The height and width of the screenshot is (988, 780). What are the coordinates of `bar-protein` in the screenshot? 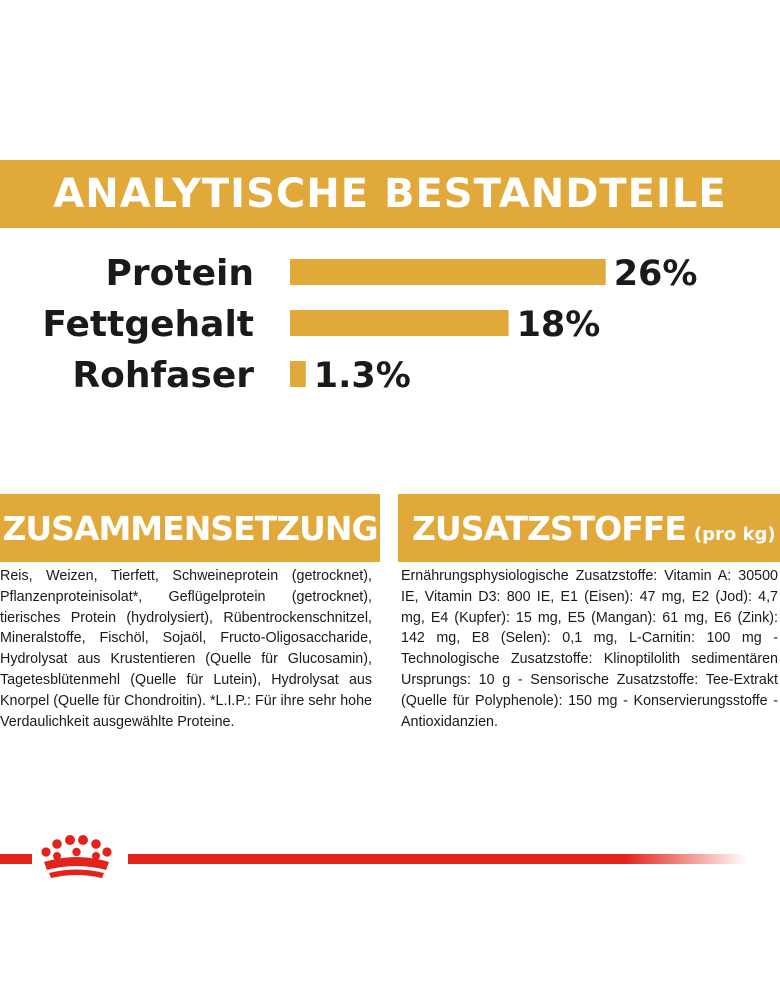 It's located at (448, 272).